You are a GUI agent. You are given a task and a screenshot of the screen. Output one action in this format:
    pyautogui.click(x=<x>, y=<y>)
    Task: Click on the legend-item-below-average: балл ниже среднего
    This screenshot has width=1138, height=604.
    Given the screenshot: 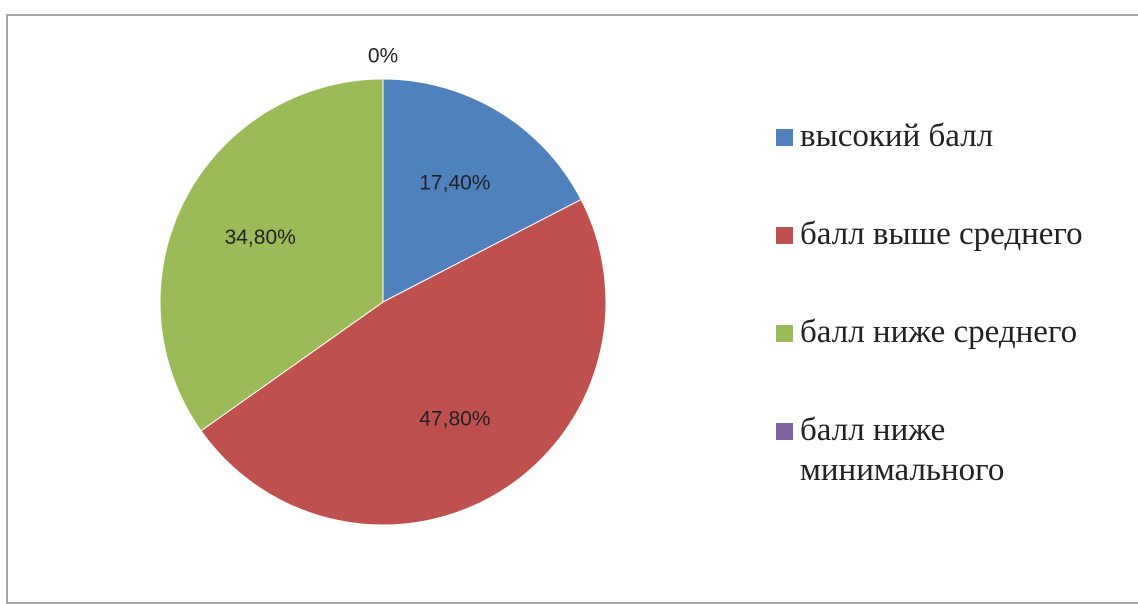 What is the action you would take?
    pyautogui.click(x=957, y=332)
    